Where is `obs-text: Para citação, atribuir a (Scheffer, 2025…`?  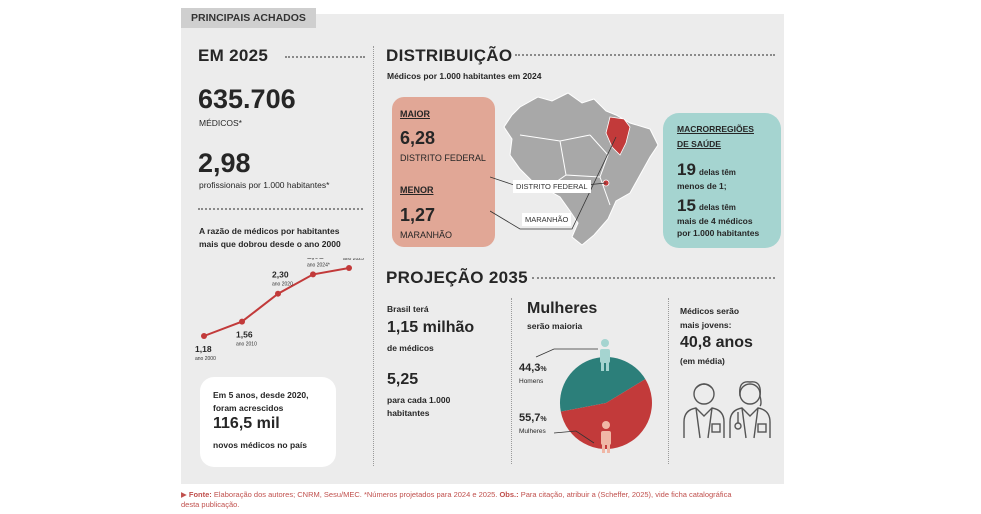
obs-text: Para citação, atribuir a (Scheffer, 2025… is located at coordinates (625, 494).